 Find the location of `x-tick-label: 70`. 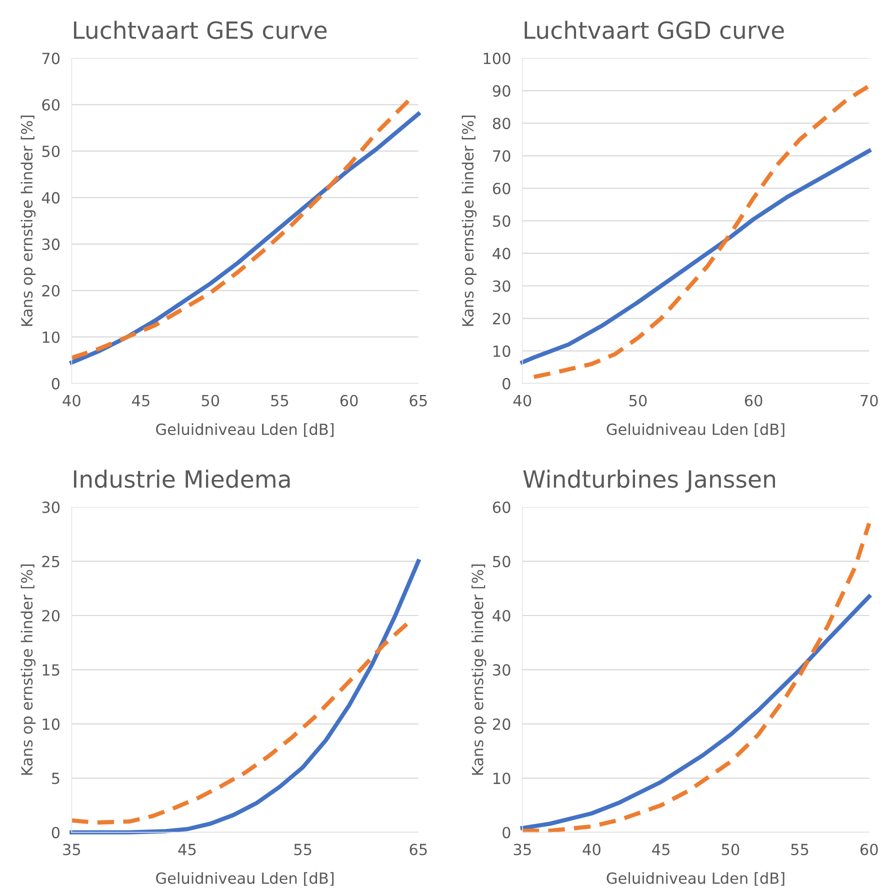

x-tick-label: 70 is located at coordinates (869, 400).